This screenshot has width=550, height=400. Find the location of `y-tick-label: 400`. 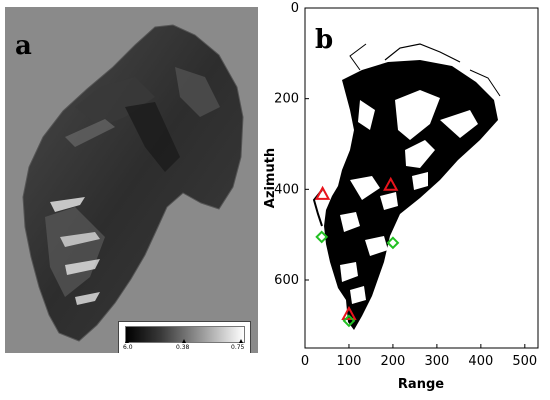

y-tick-label: 400 is located at coordinates (286, 189).